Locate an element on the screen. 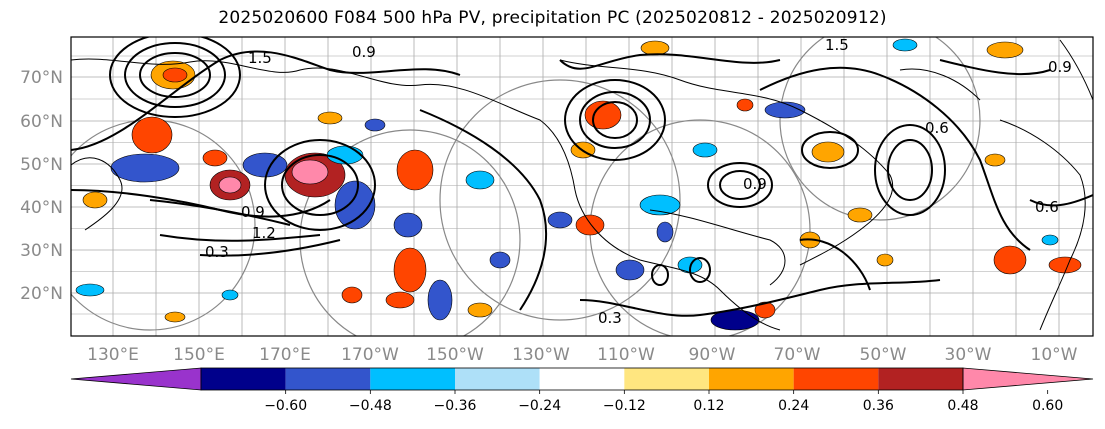 This screenshot has width=1105, height=429. latitude-tick-label: 40°N is located at coordinates (41, 208).